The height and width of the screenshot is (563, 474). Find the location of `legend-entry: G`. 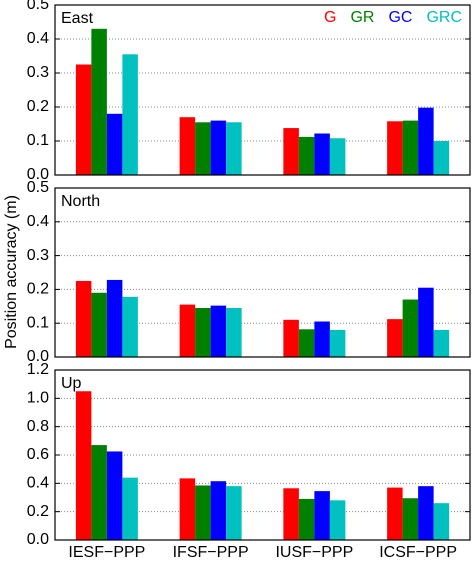

legend-entry: G is located at coordinates (330, 17).